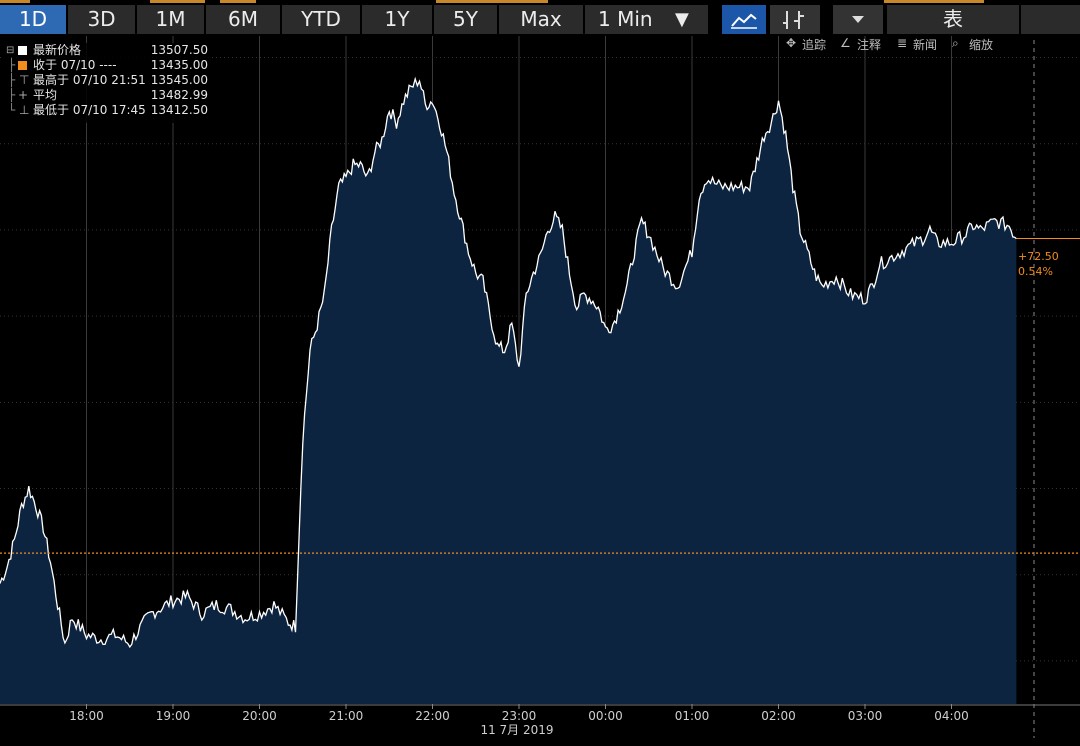 Image resolution: width=1080 pixels, height=746 pixels. I want to click on legend-row-close: ├ 收于 07/10 ---- 13435.00, so click(108, 65).